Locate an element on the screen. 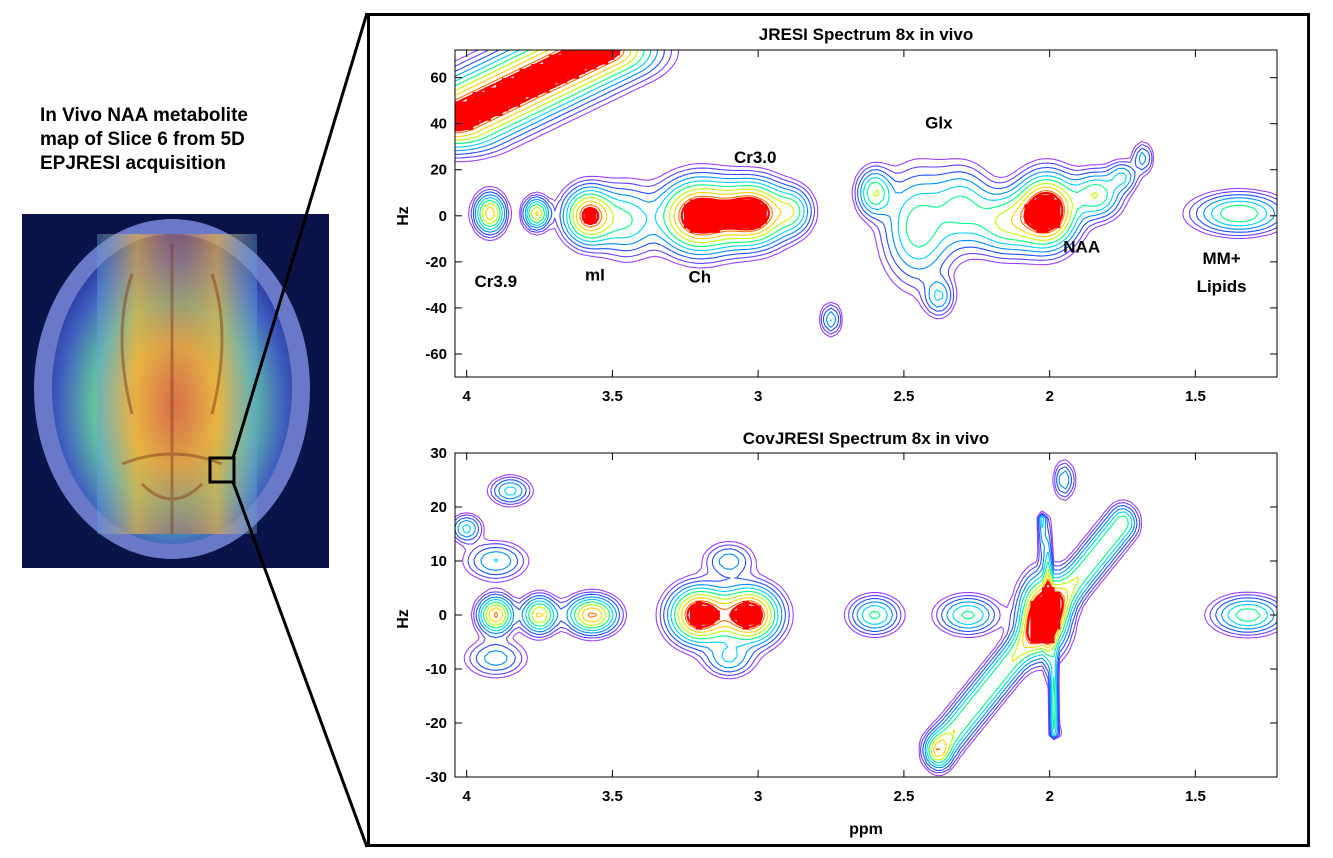 This screenshot has width=1333, height=858. y-tick-label: -20 is located at coordinates (436, 262).